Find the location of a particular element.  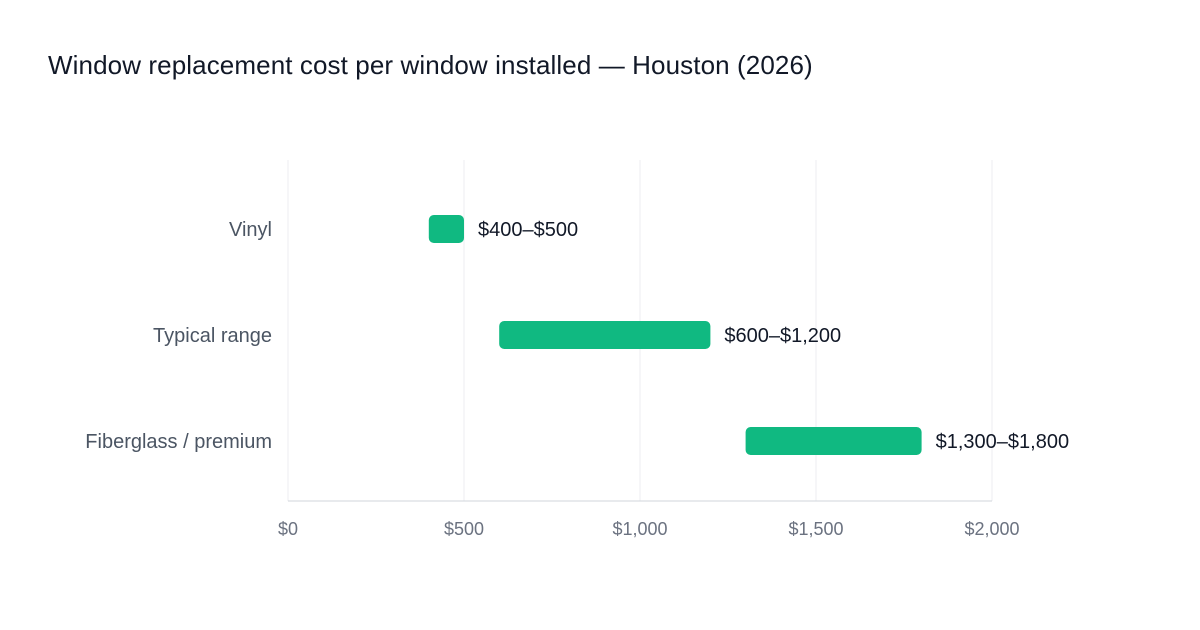

range-value-label: $400–$500 is located at coordinates (528, 230).